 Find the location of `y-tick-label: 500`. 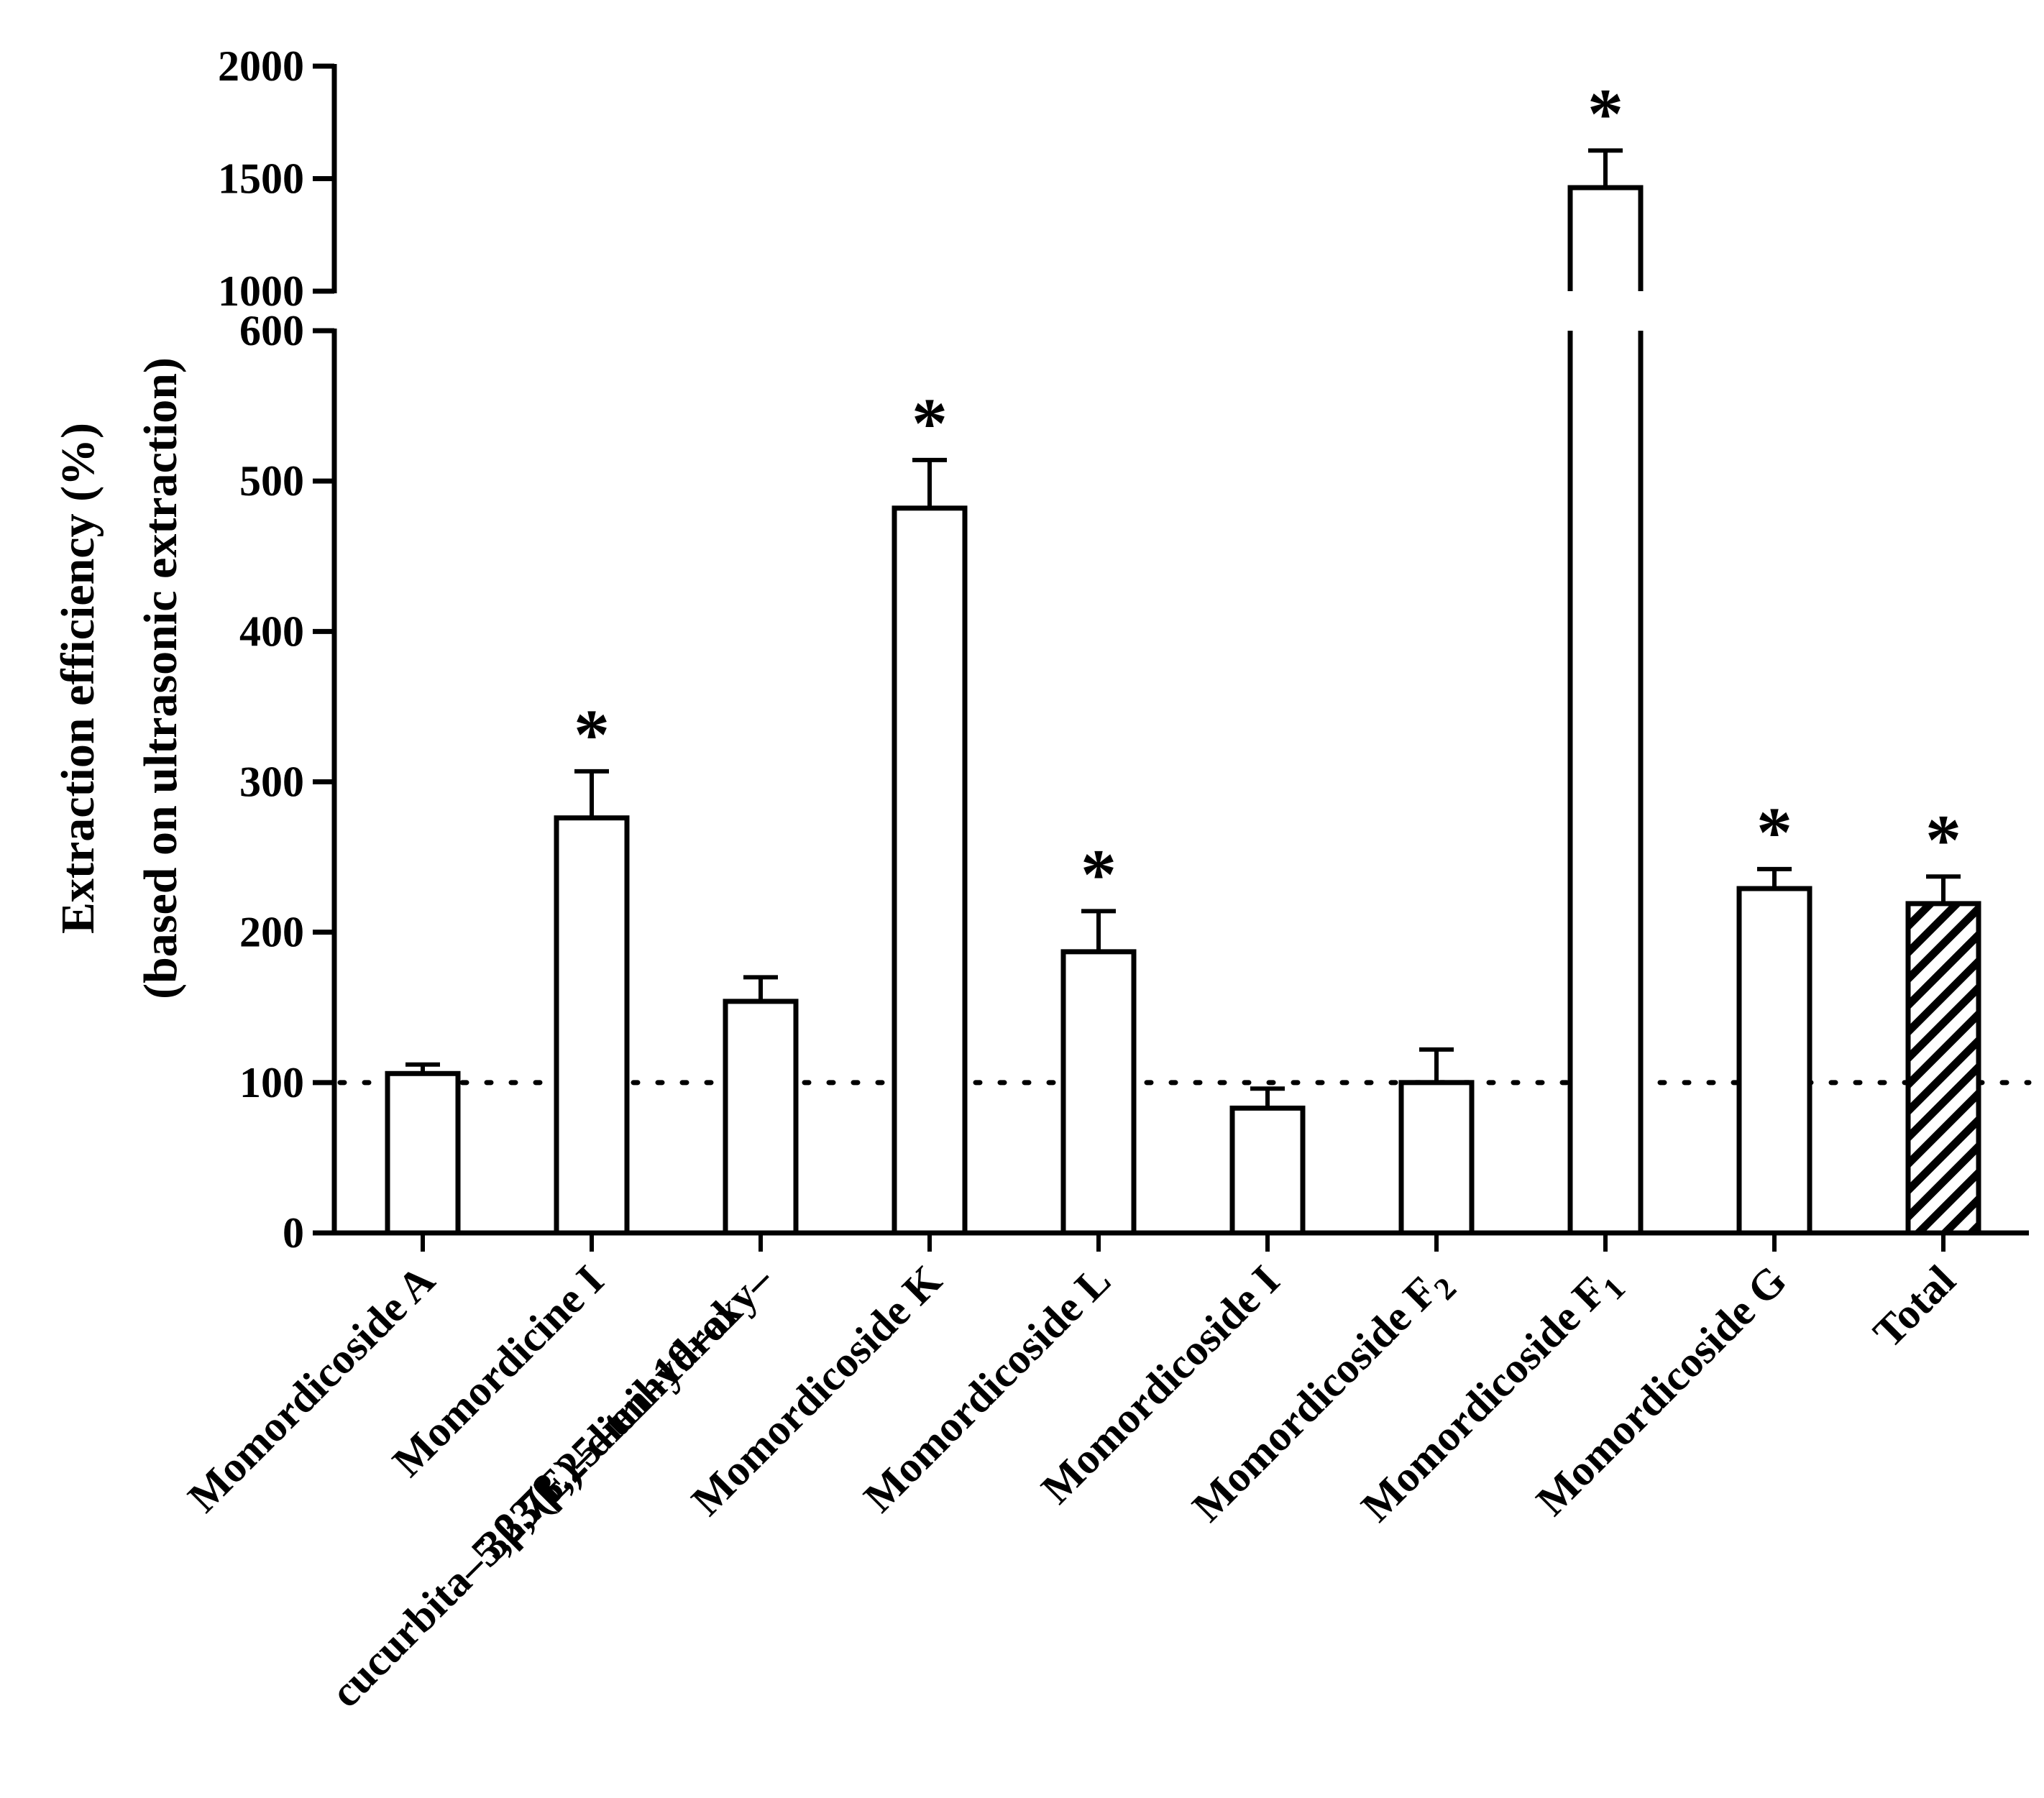

y-tick-label: 500 is located at coordinates (271, 481).